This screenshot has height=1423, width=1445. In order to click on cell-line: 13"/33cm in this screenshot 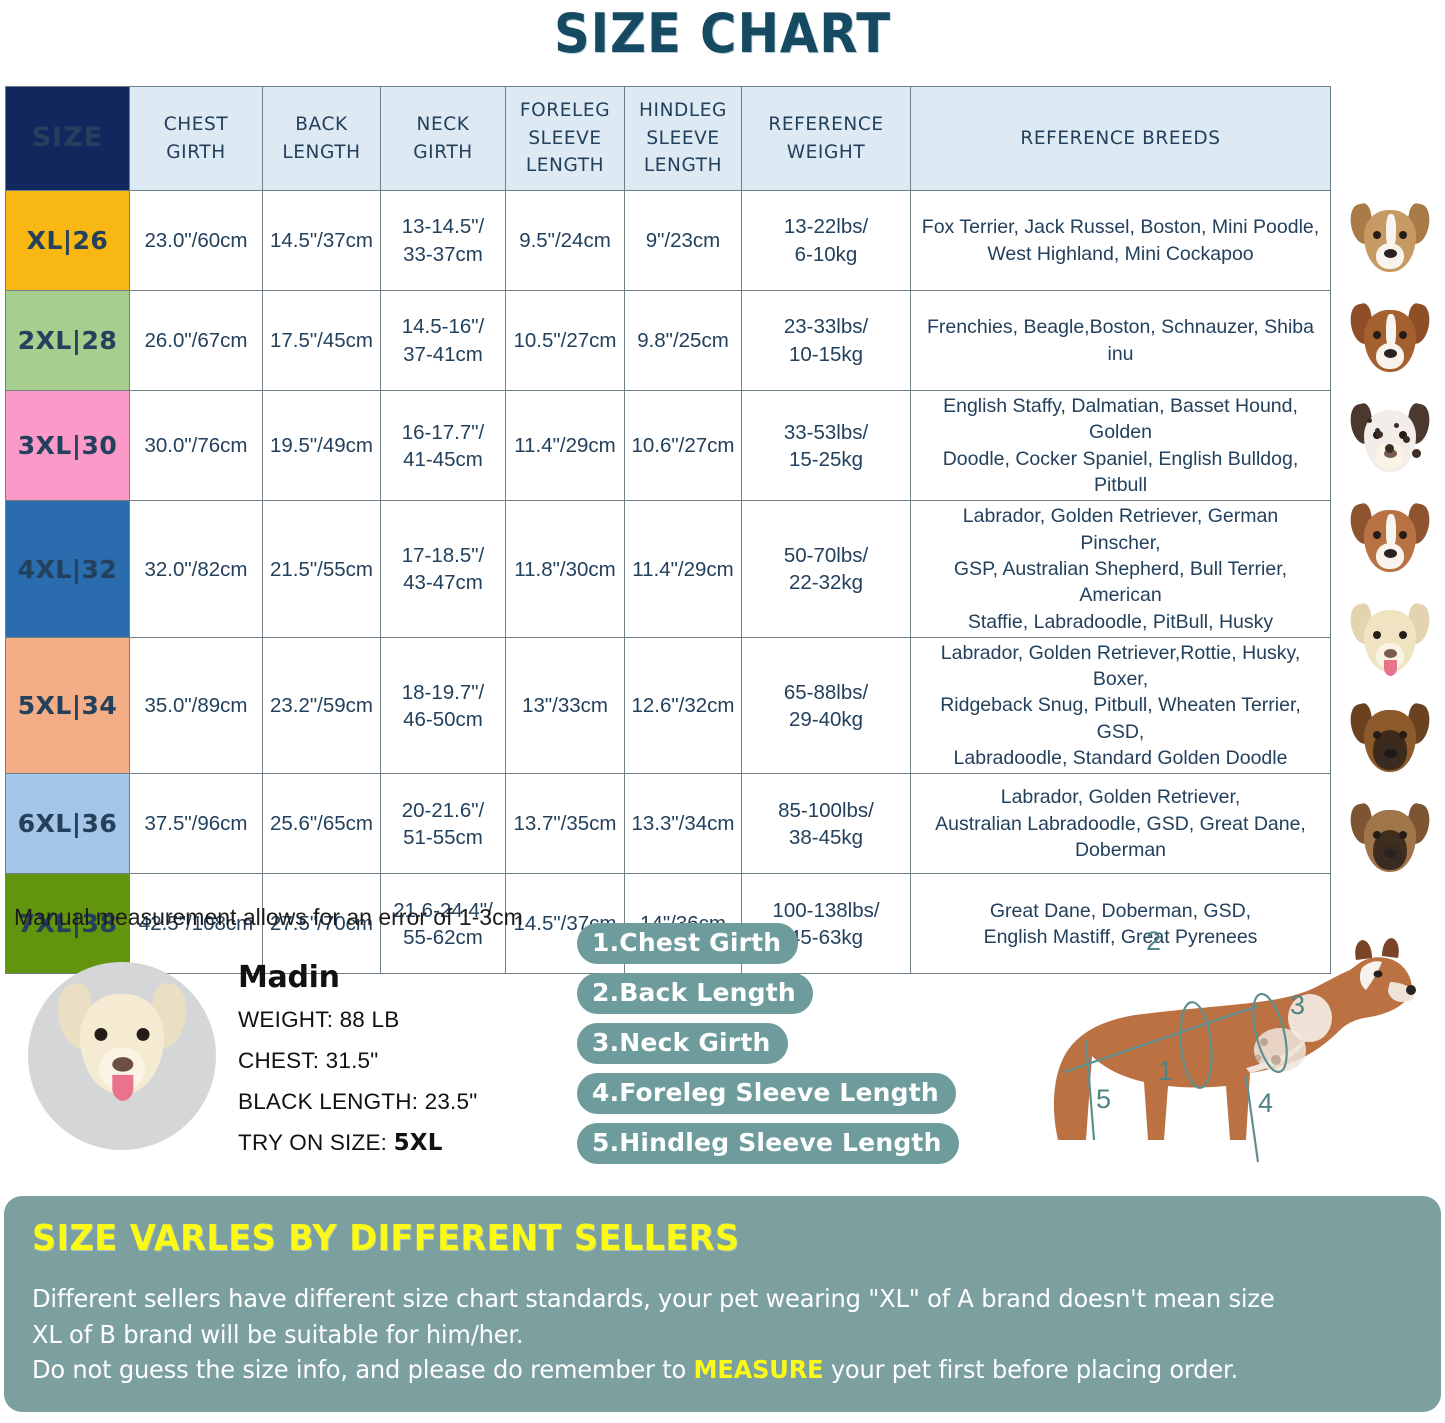, I will do `click(565, 706)`.